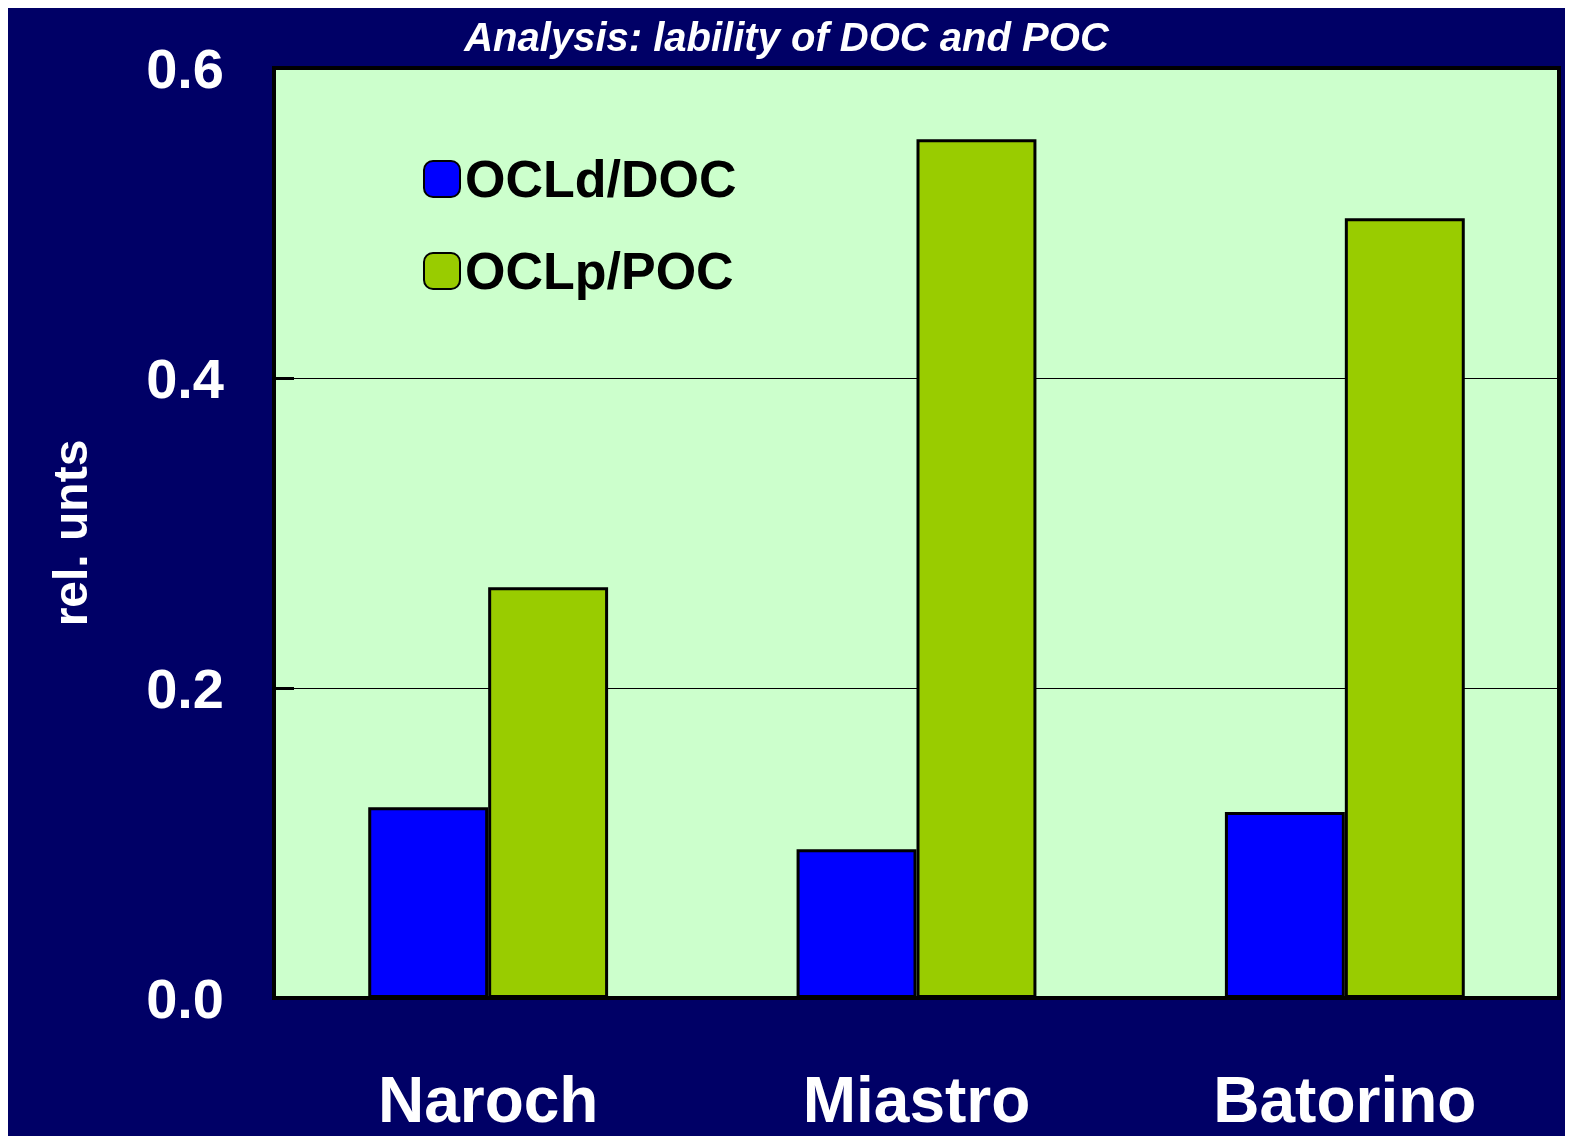 This screenshot has width=1573, height=1144. I want to click on x-tick-label: Batorino, so click(1345, 1100).